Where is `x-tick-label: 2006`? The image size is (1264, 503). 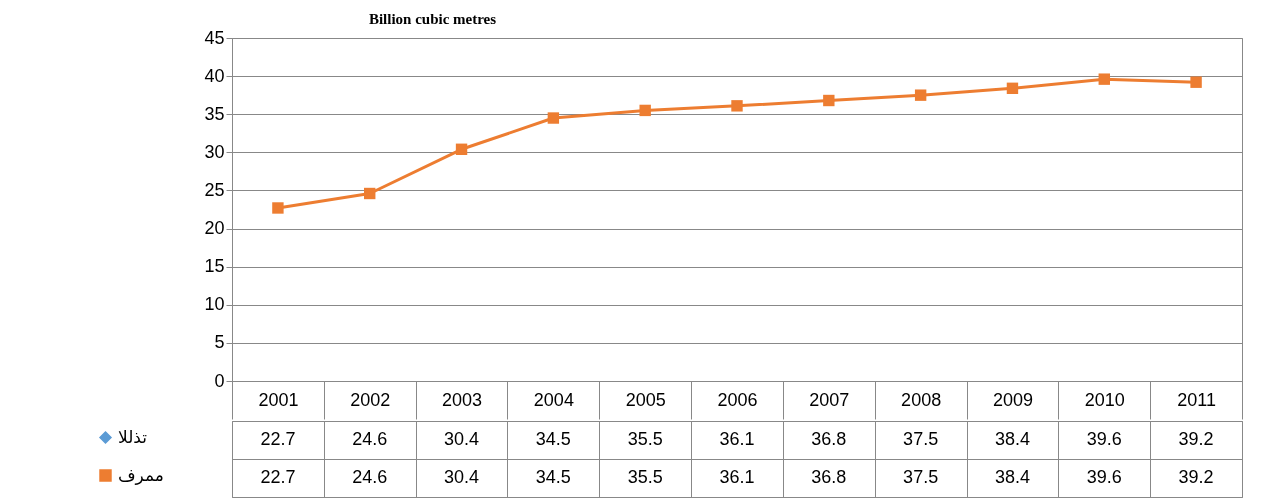 x-tick-label: 2006 is located at coordinates (737, 399).